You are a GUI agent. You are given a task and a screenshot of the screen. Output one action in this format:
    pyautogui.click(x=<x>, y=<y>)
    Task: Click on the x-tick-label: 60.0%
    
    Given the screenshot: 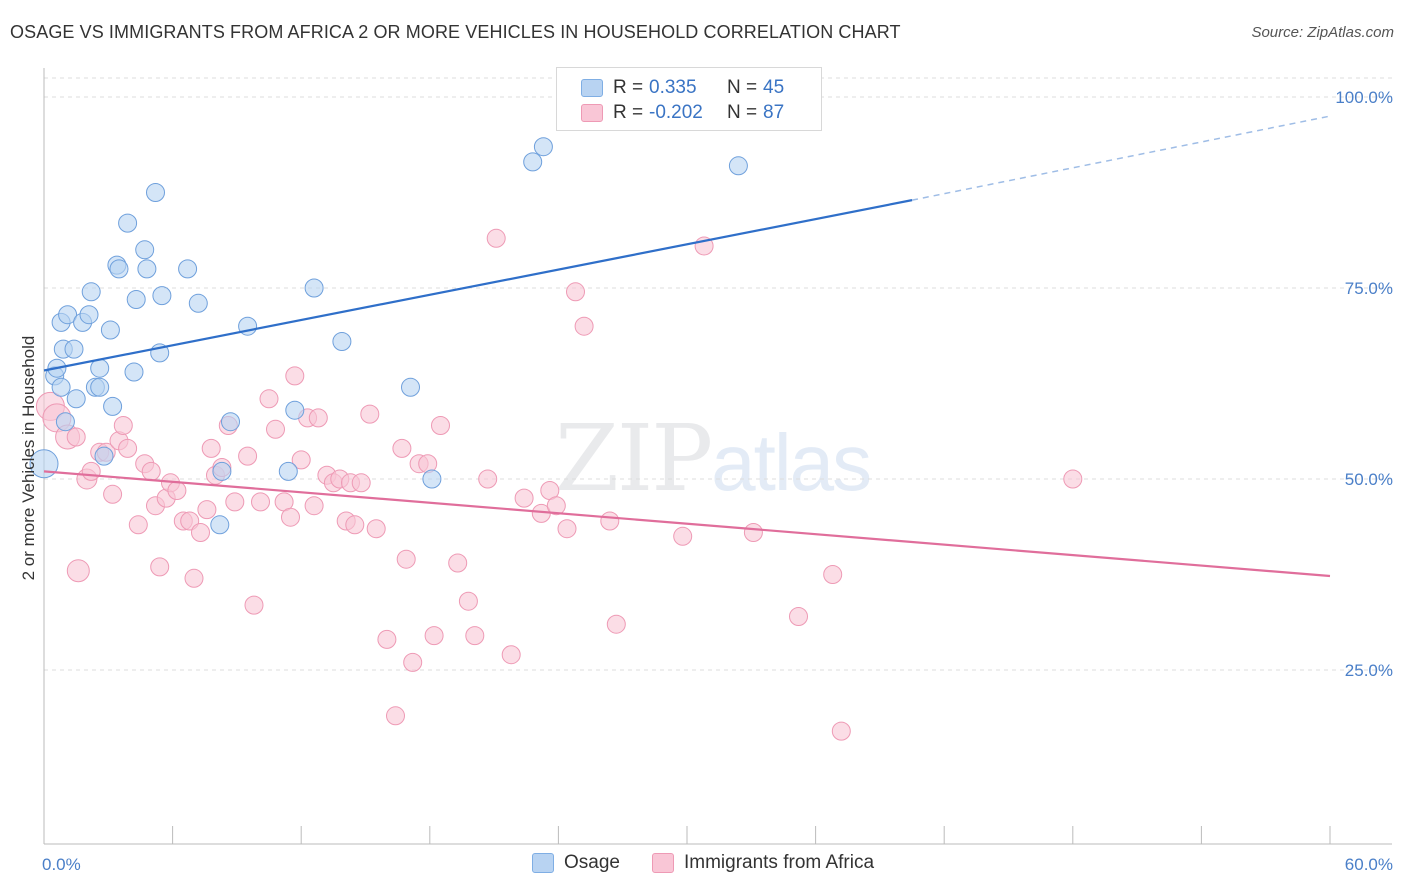 What is the action you would take?
    pyautogui.click(x=1369, y=864)
    